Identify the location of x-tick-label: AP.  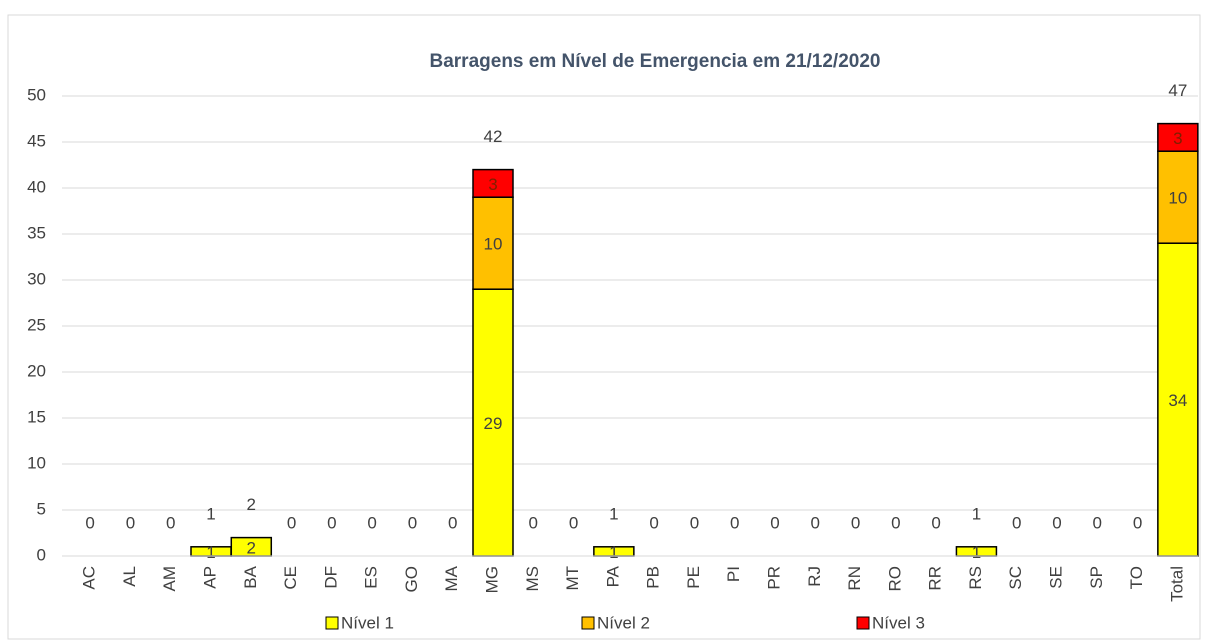
(209, 577).